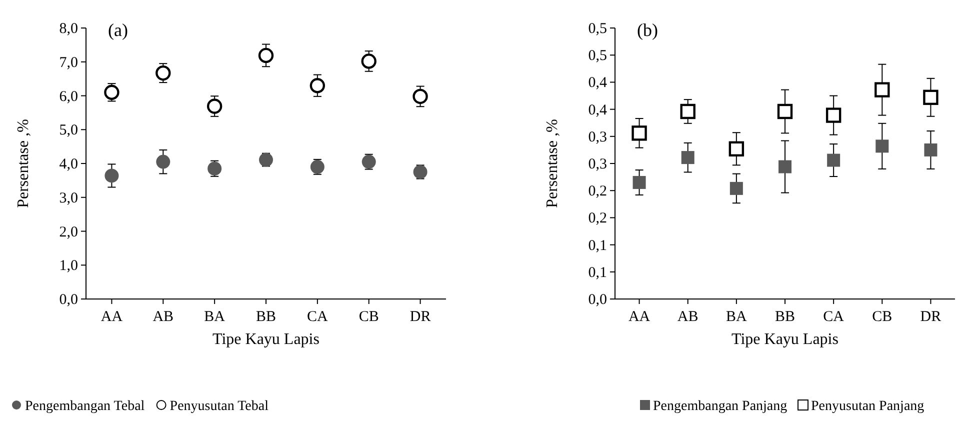 This screenshot has width=961, height=436. Describe the element at coordinates (68, 198) in the screenshot. I see `y-tick-label: 3,0` at that location.